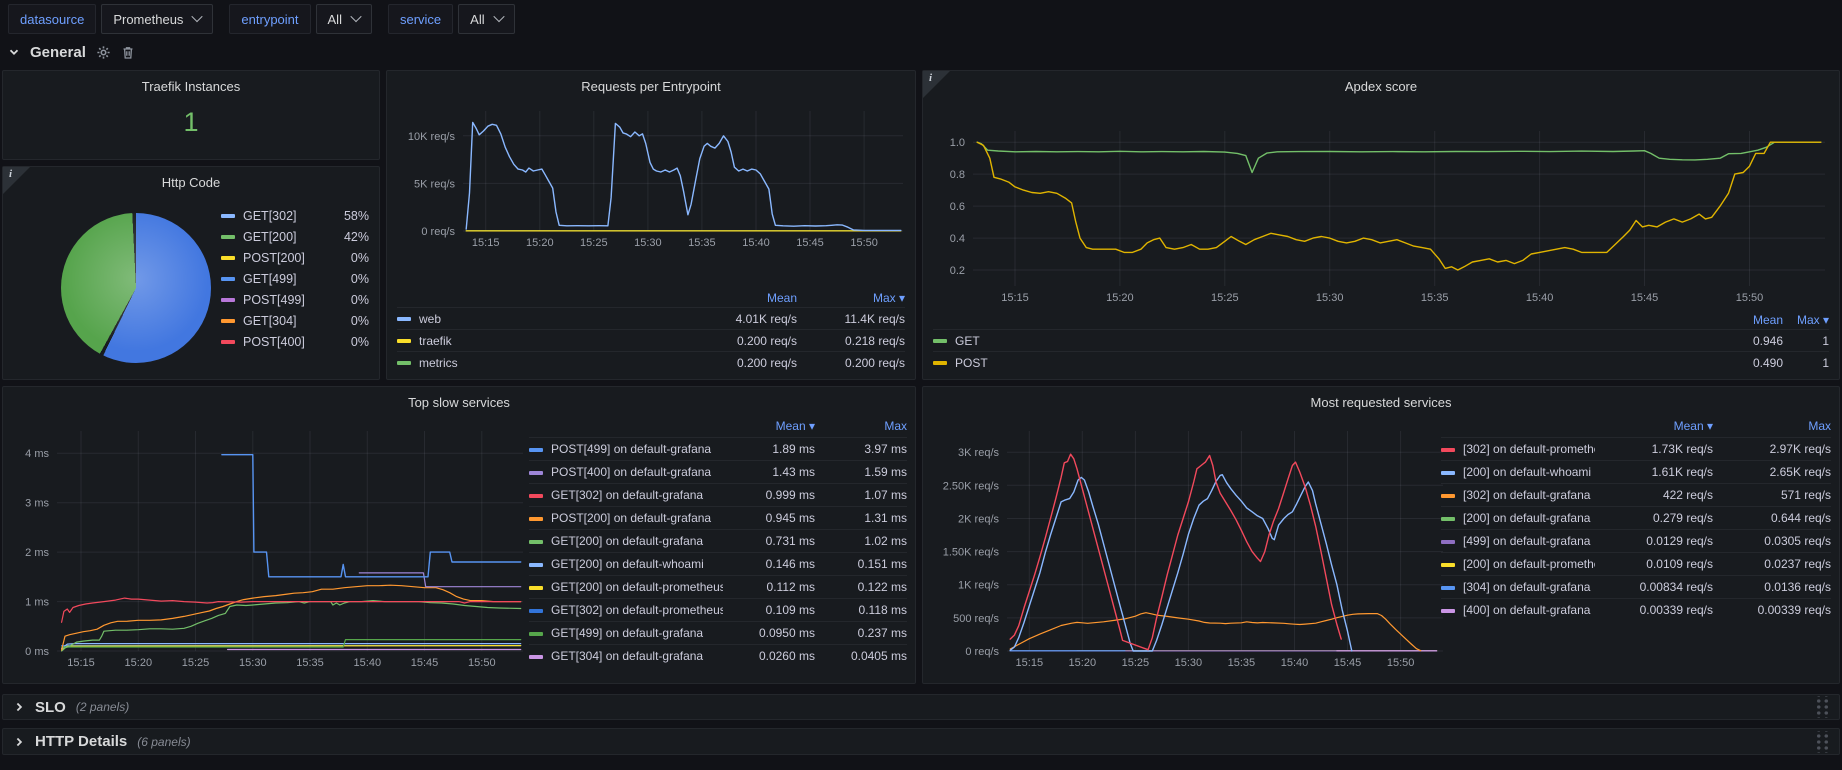 The image size is (1842, 770). What do you see at coordinates (651, 86) in the screenshot?
I see `panel-title: Requests per Entrypoint` at bounding box center [651, 86].